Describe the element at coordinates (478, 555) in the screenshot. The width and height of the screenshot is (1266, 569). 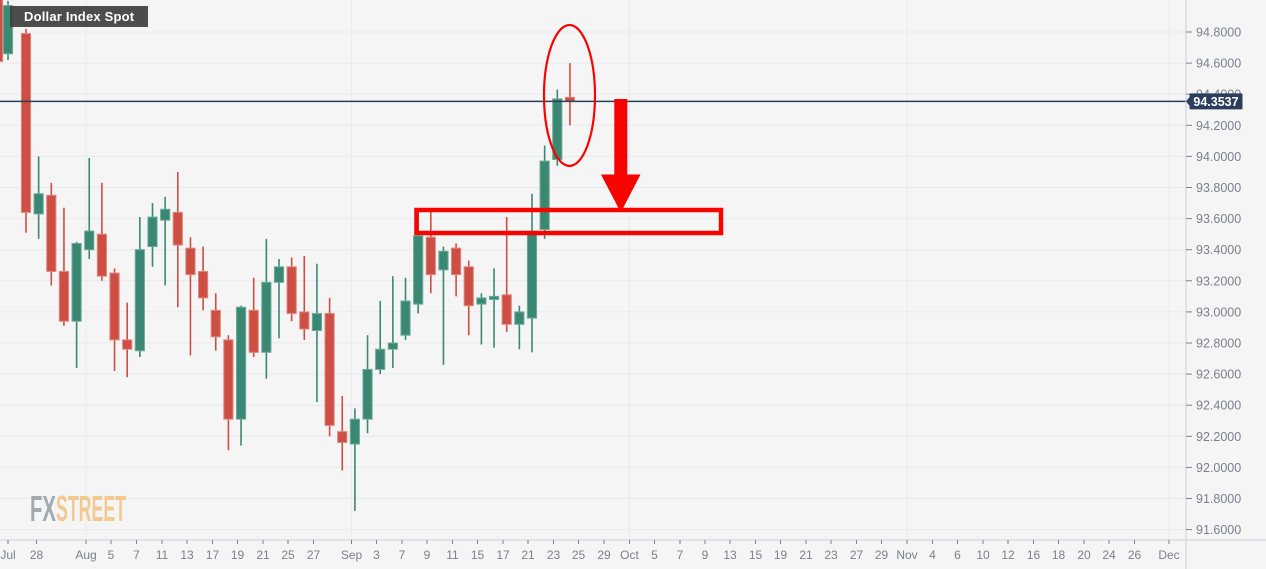
I see `time-tick-label: 15` at that location.